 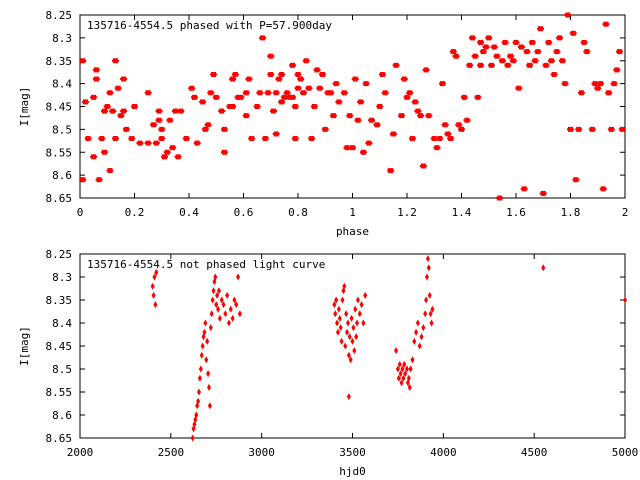 I want to click on y-tick-label: 8.5, so click(x=62, y=129).